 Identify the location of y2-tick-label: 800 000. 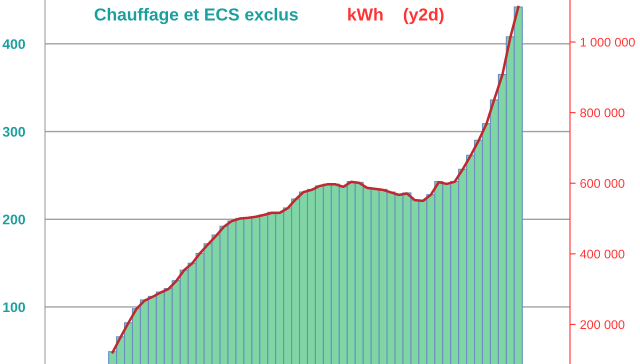
(602, 113).